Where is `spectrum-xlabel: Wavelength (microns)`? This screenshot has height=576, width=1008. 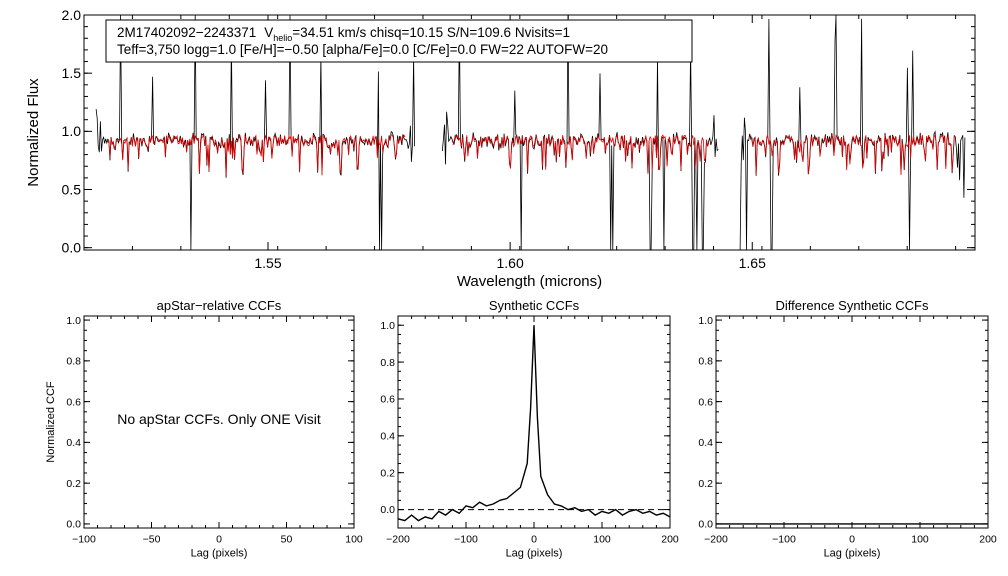 spectrum-xlabel: Wavelength (microns) is located at coordinates (529, 281).